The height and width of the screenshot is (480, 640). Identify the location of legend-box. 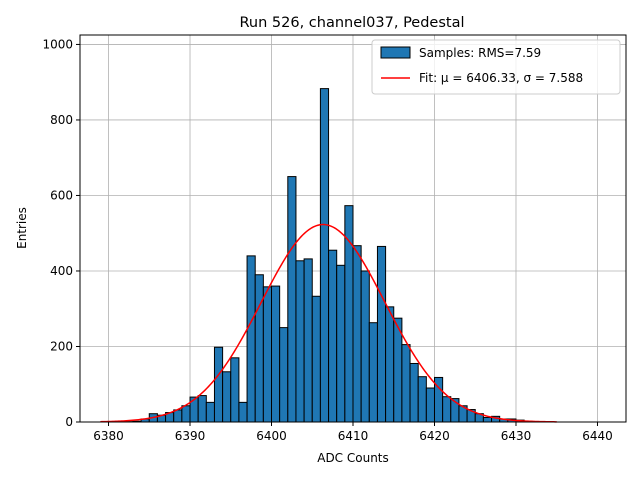
(496, 67).